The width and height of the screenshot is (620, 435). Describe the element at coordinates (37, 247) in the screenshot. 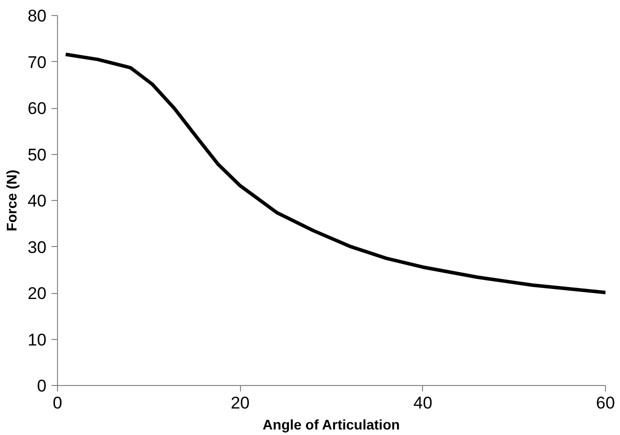

I see `y-tick-label: 30` at that location.